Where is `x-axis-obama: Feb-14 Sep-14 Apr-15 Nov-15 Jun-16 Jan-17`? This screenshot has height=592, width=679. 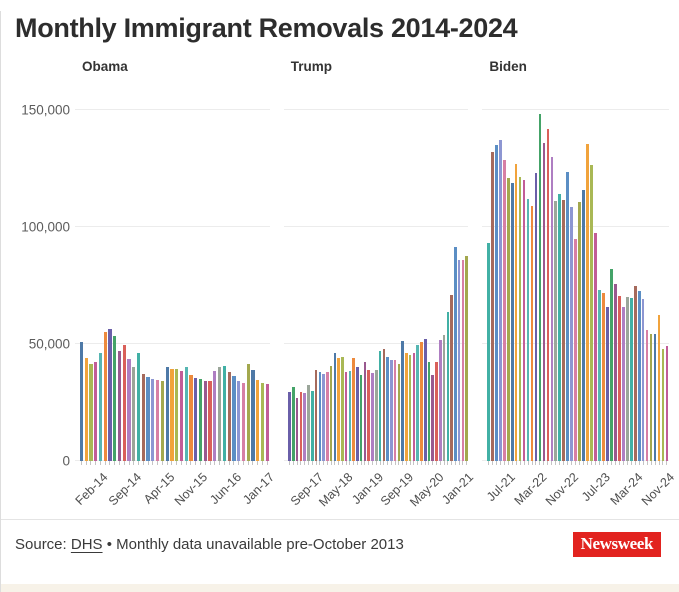 x-axis-obama: Feb-14 Sep-14 Apr-15 Nov-15 Jun-16 Jan-17 is located at coordinates (174, 489).